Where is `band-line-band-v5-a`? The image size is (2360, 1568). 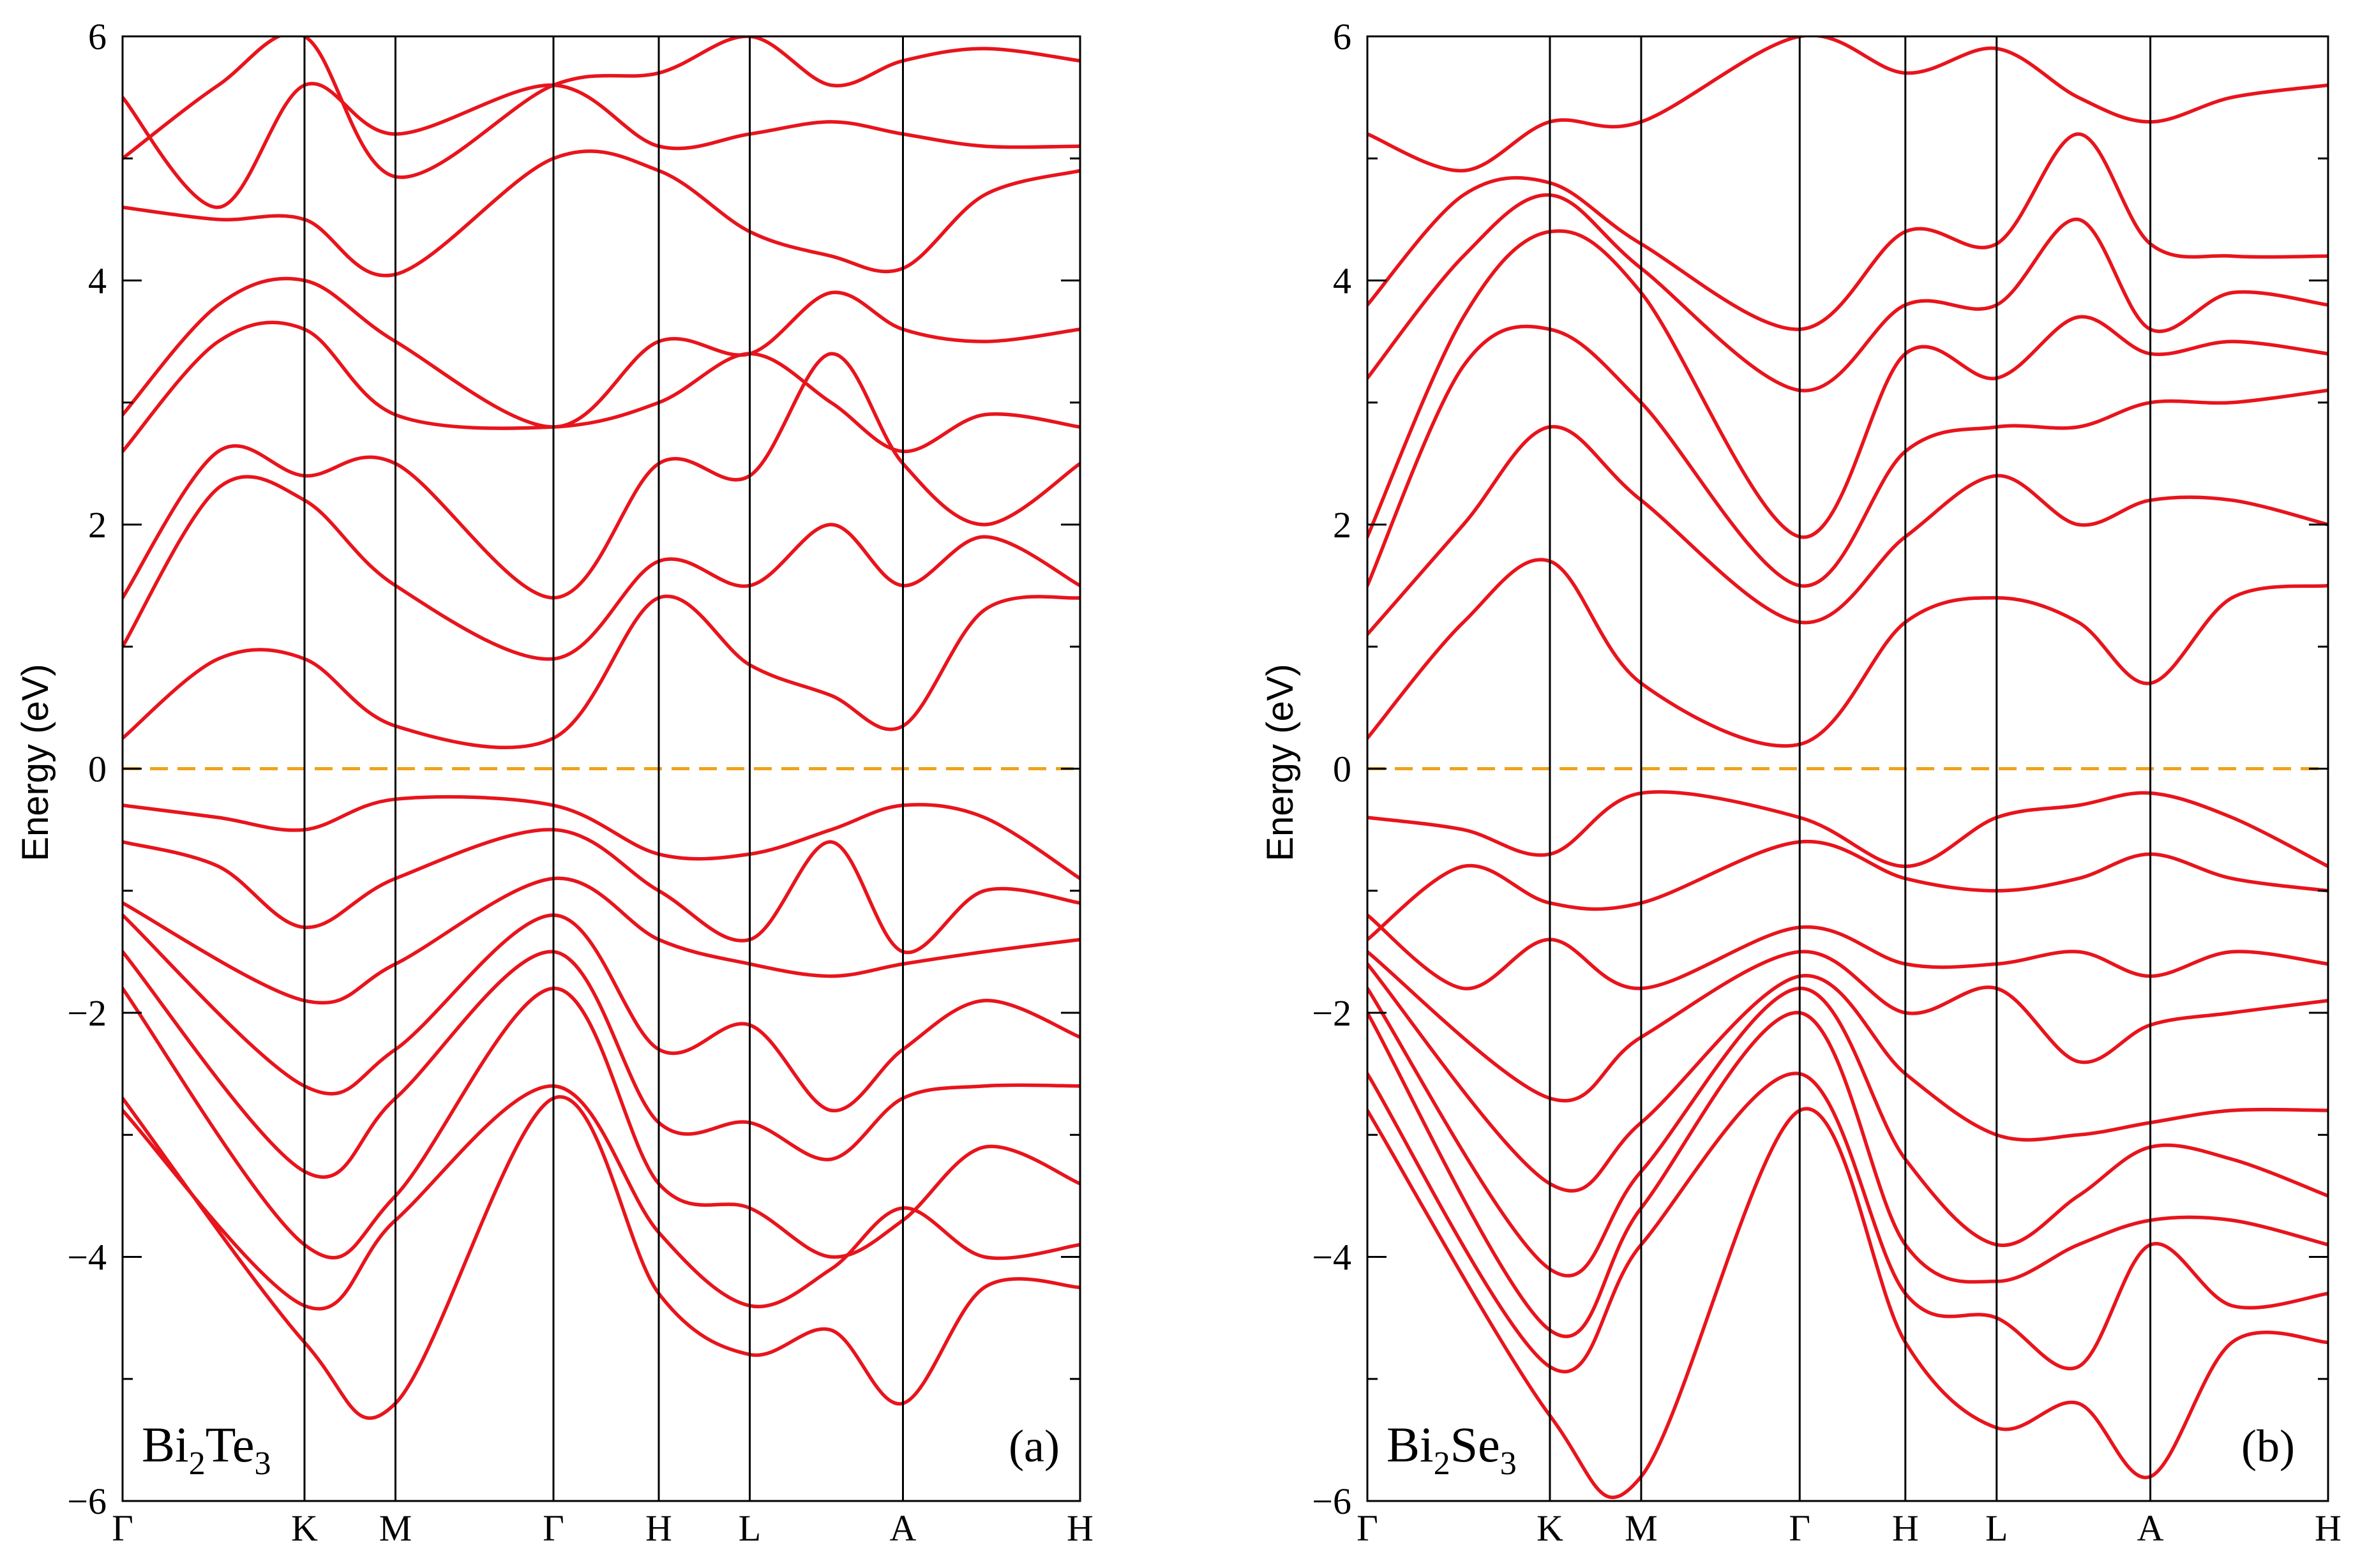
band-line-band-v5-a is located at coordinates (601, 1013).